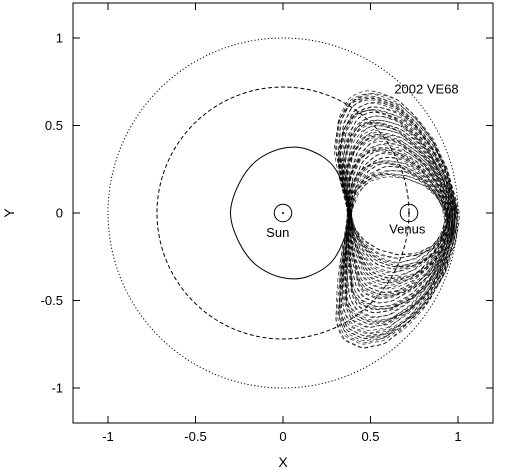  What do you see at coordinates (54, 125) in the screenshot?
I see `y-tick-label: 0.5` at bounding box center [54, 125].